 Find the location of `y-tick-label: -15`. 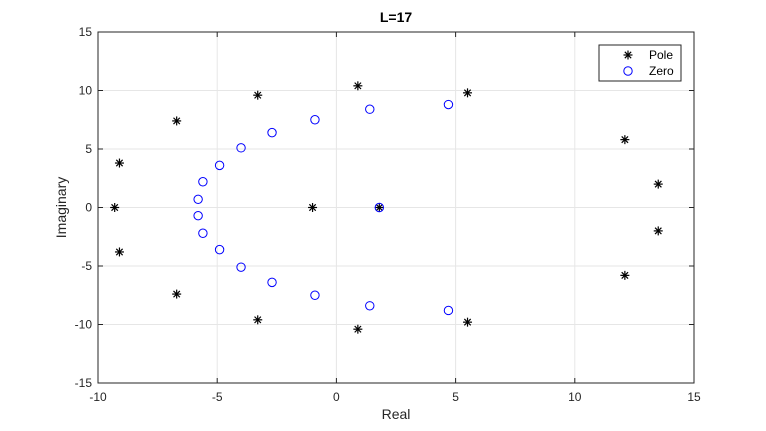

y-tick-label: -15 is located at coordinates (84, 383).